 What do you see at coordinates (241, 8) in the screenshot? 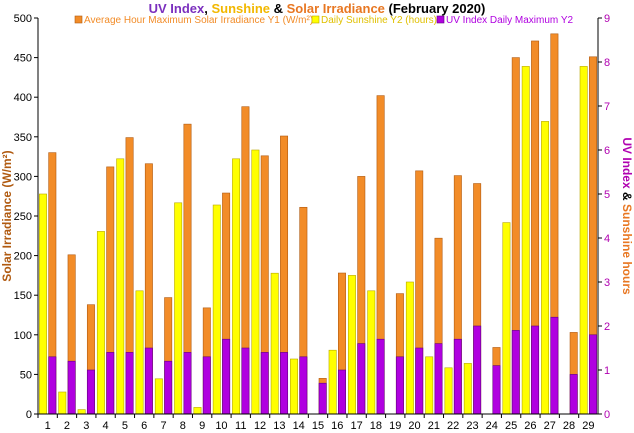
I see `title-part-2: Sunshine` at bounding box center [241, 8].